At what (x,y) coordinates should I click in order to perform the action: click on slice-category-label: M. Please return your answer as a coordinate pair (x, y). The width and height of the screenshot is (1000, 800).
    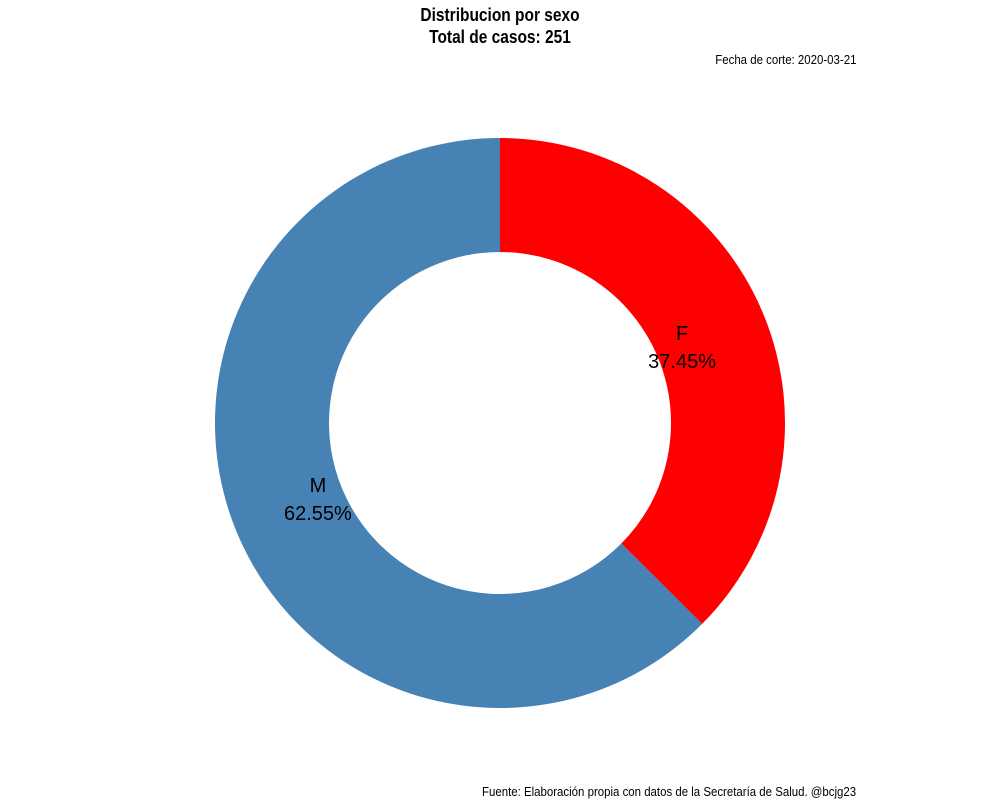
    Looking at the image, I should click on (318, 486).